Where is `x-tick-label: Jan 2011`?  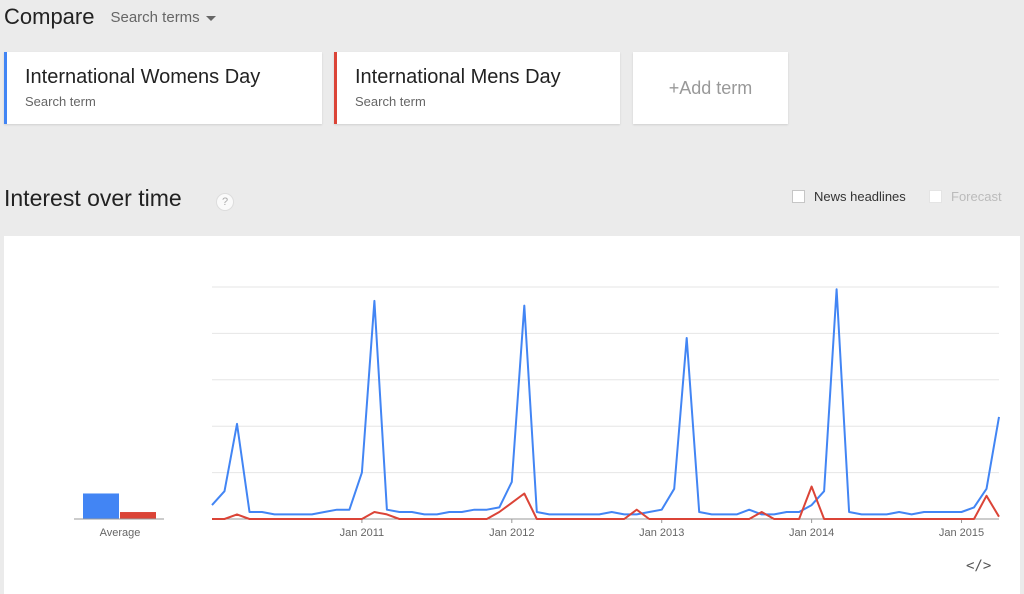
x-tick-label: Jan 2011 is located at coordinates (362, 533).